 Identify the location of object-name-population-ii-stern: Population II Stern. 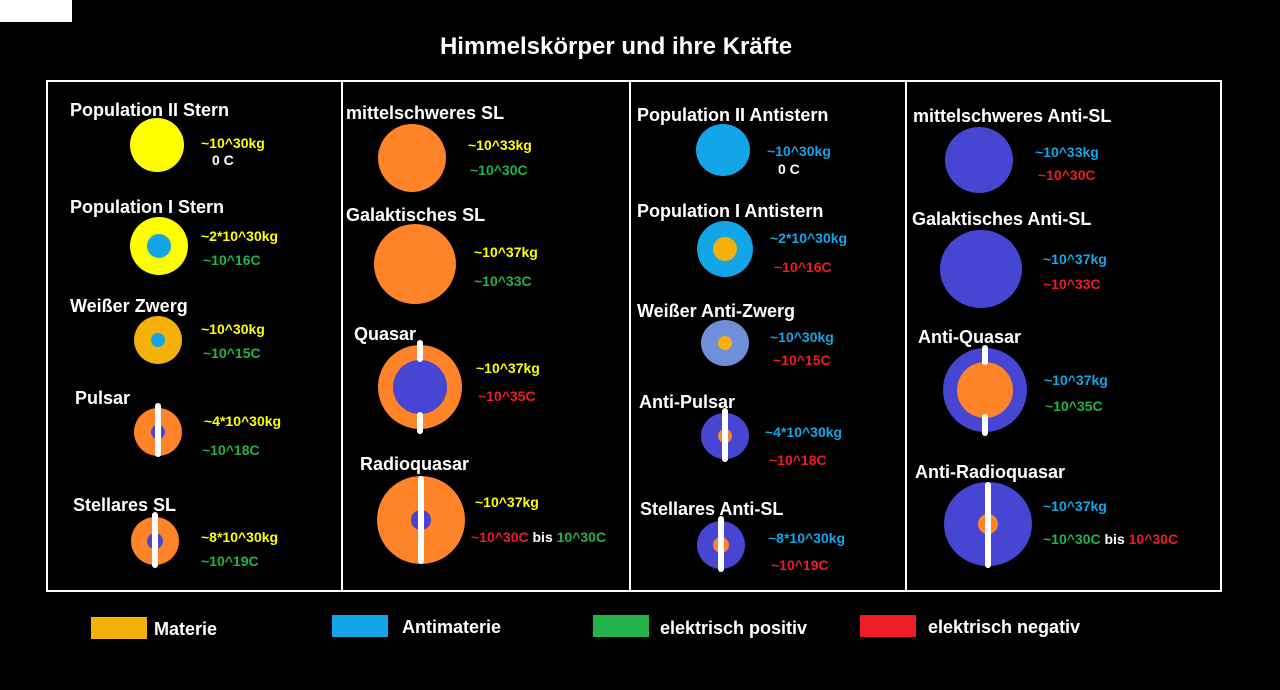
(150, 110).